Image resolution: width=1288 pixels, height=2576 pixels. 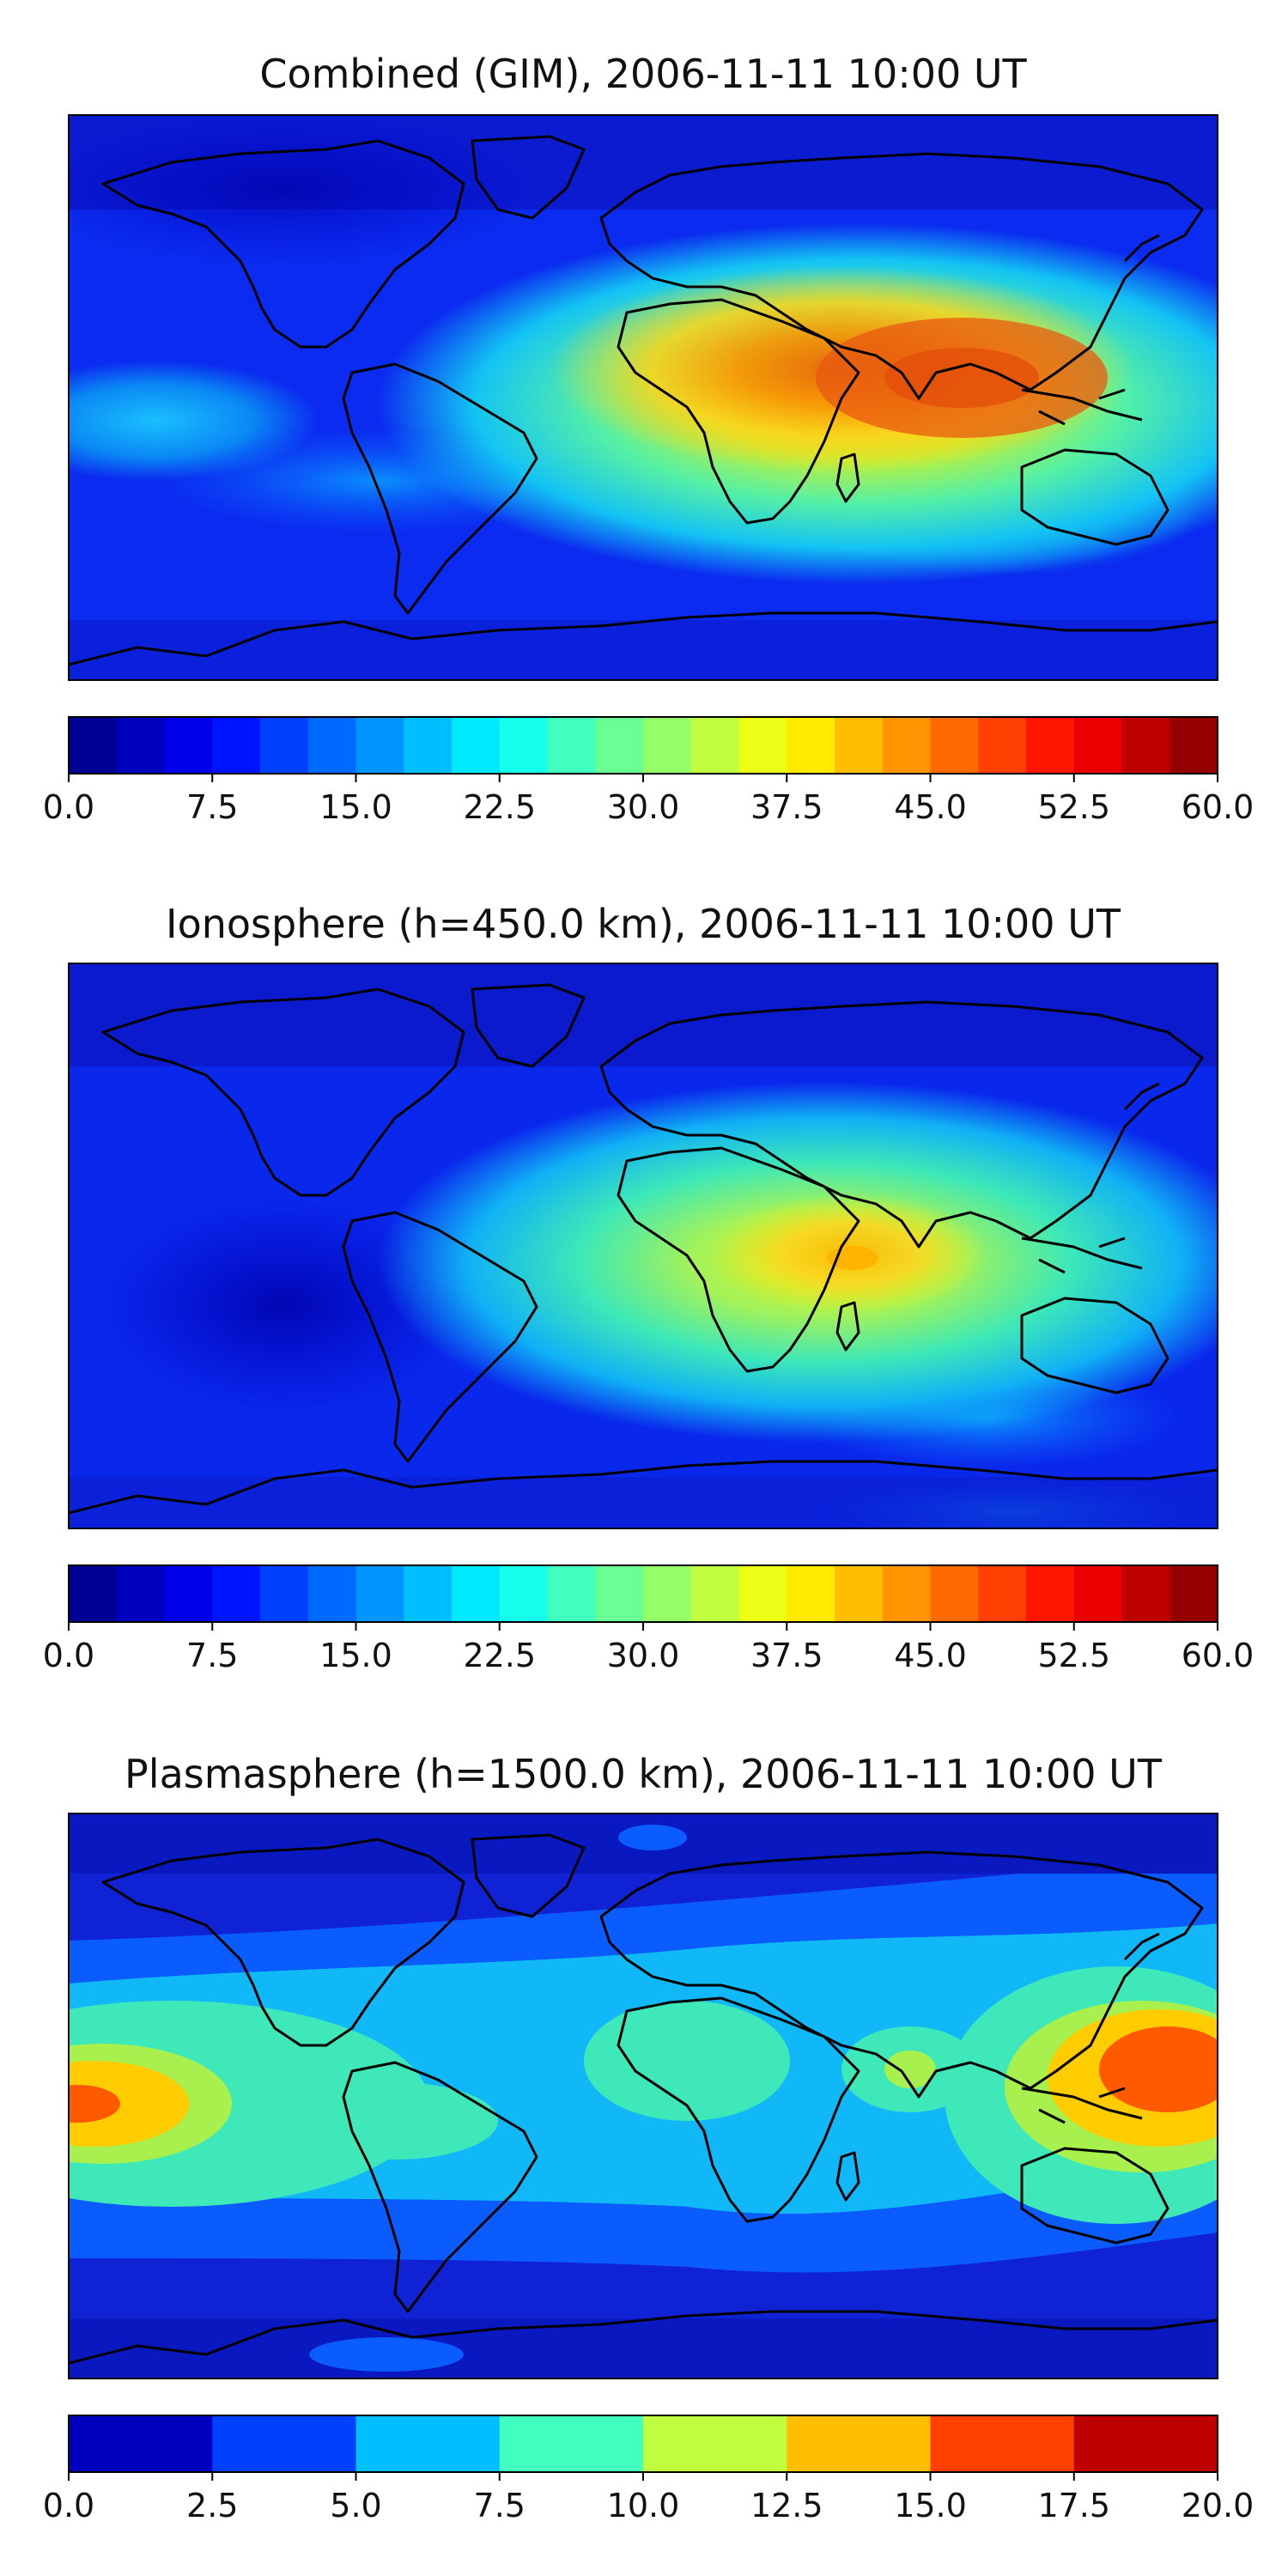 I want to click on colorbar-tick-label: 20.0, so click(x=1218, y=2506).